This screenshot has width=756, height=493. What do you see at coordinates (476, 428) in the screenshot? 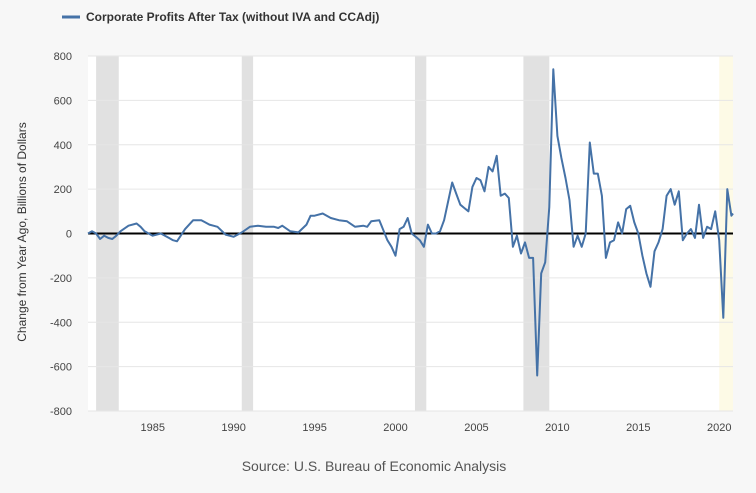
I see `x-tick-label: 2005` at bounding box center [476, 428].